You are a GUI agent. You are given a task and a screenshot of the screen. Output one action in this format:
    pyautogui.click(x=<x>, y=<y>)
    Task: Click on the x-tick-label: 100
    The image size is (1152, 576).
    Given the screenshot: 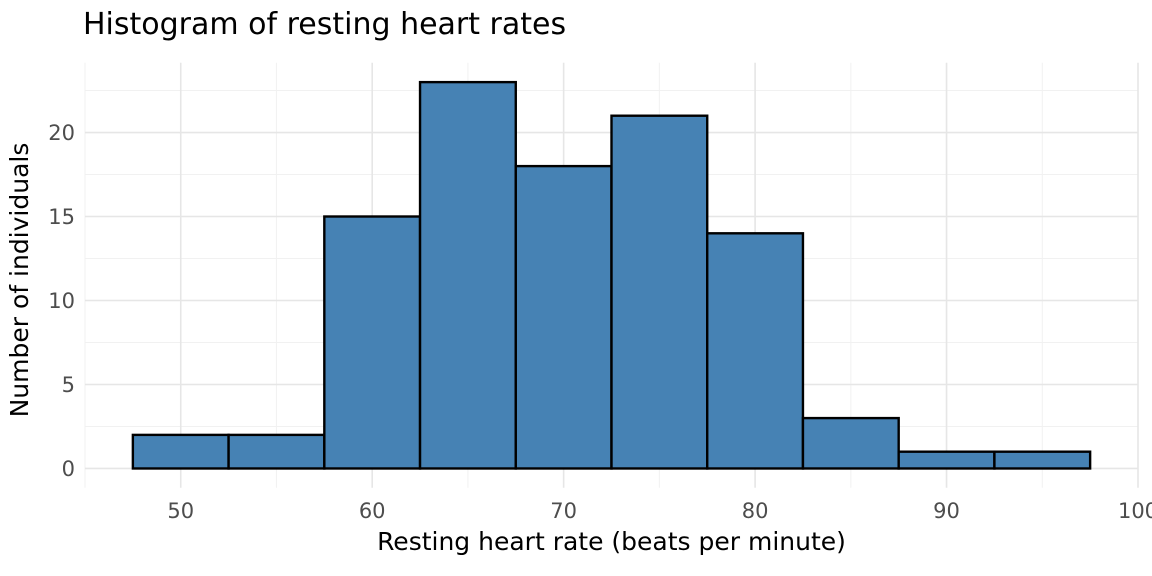 What is the action you would take?
    pyautogui.click(x=1135, y=511)
    